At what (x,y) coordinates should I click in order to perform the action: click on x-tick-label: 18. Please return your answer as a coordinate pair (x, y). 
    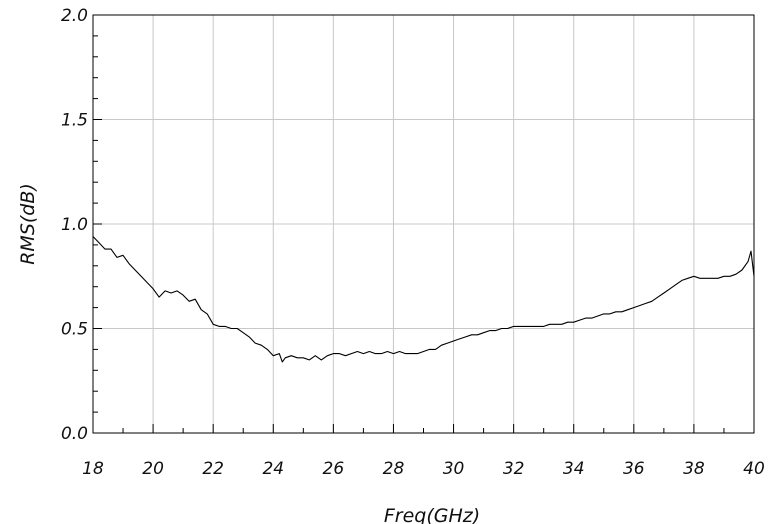
    Looking at the image, I should click on (93, 469).